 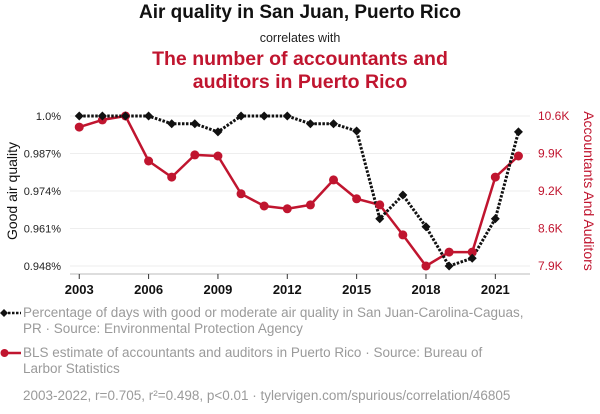 I want to click on y-left-tick-label: 0.948%, so click(x=43, y=267).